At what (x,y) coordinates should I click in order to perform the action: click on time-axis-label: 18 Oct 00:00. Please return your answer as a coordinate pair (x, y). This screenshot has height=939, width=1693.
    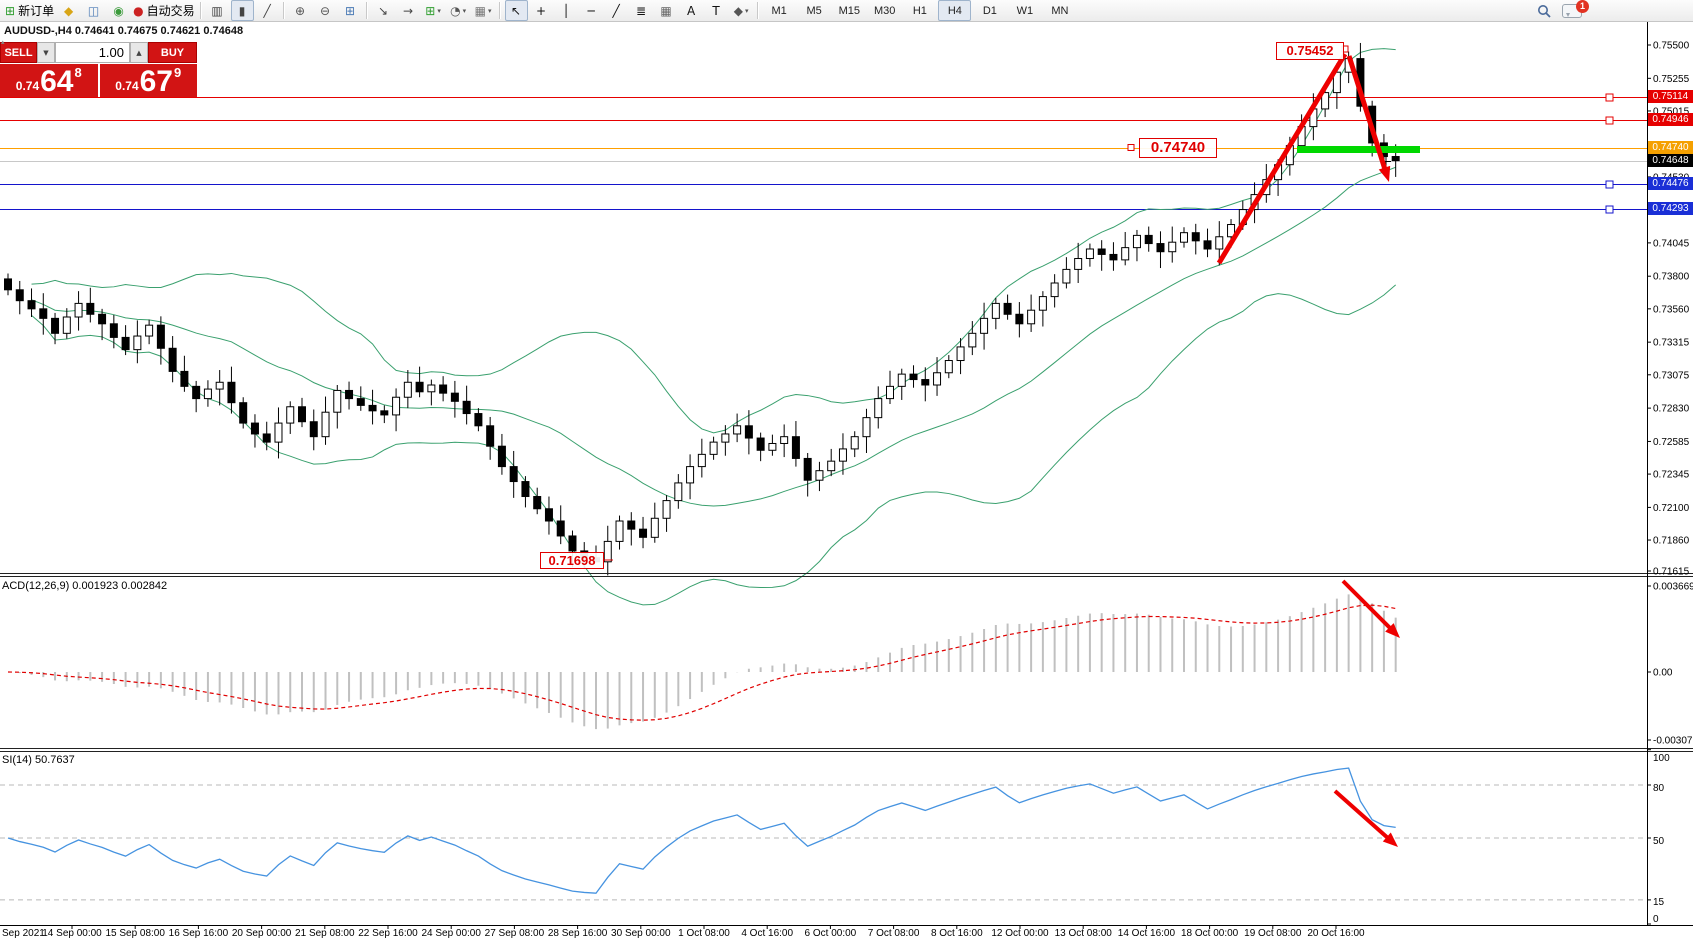
    Looking at the image, I should click on (1210, 933).